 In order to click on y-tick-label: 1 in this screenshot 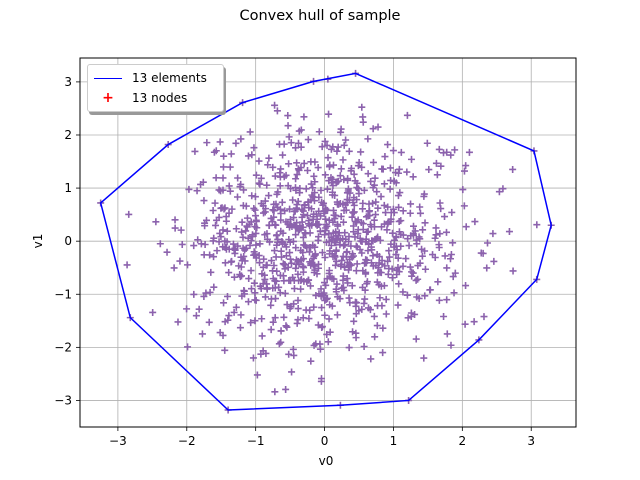, I will do `click(68, 188)`.